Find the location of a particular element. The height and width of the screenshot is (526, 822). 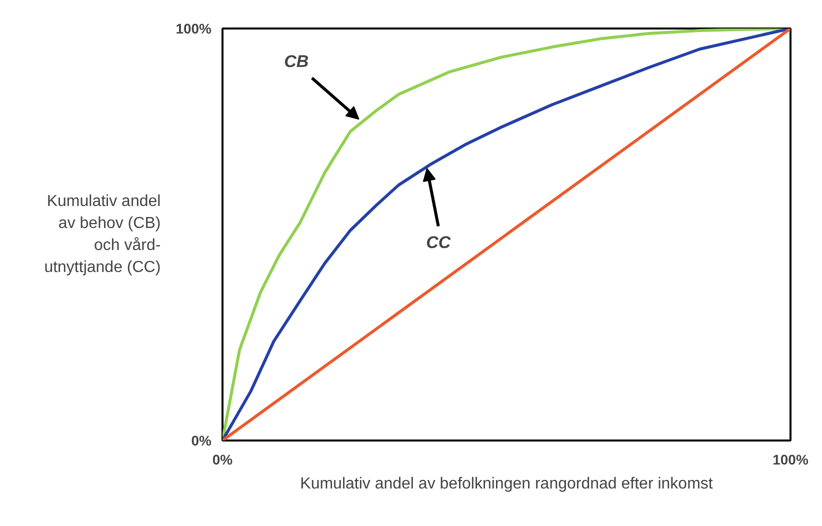

x-axis-title: Kumulativ andel av befolkningen rangordnad efter inkomst is located at coordinates (507, 484).